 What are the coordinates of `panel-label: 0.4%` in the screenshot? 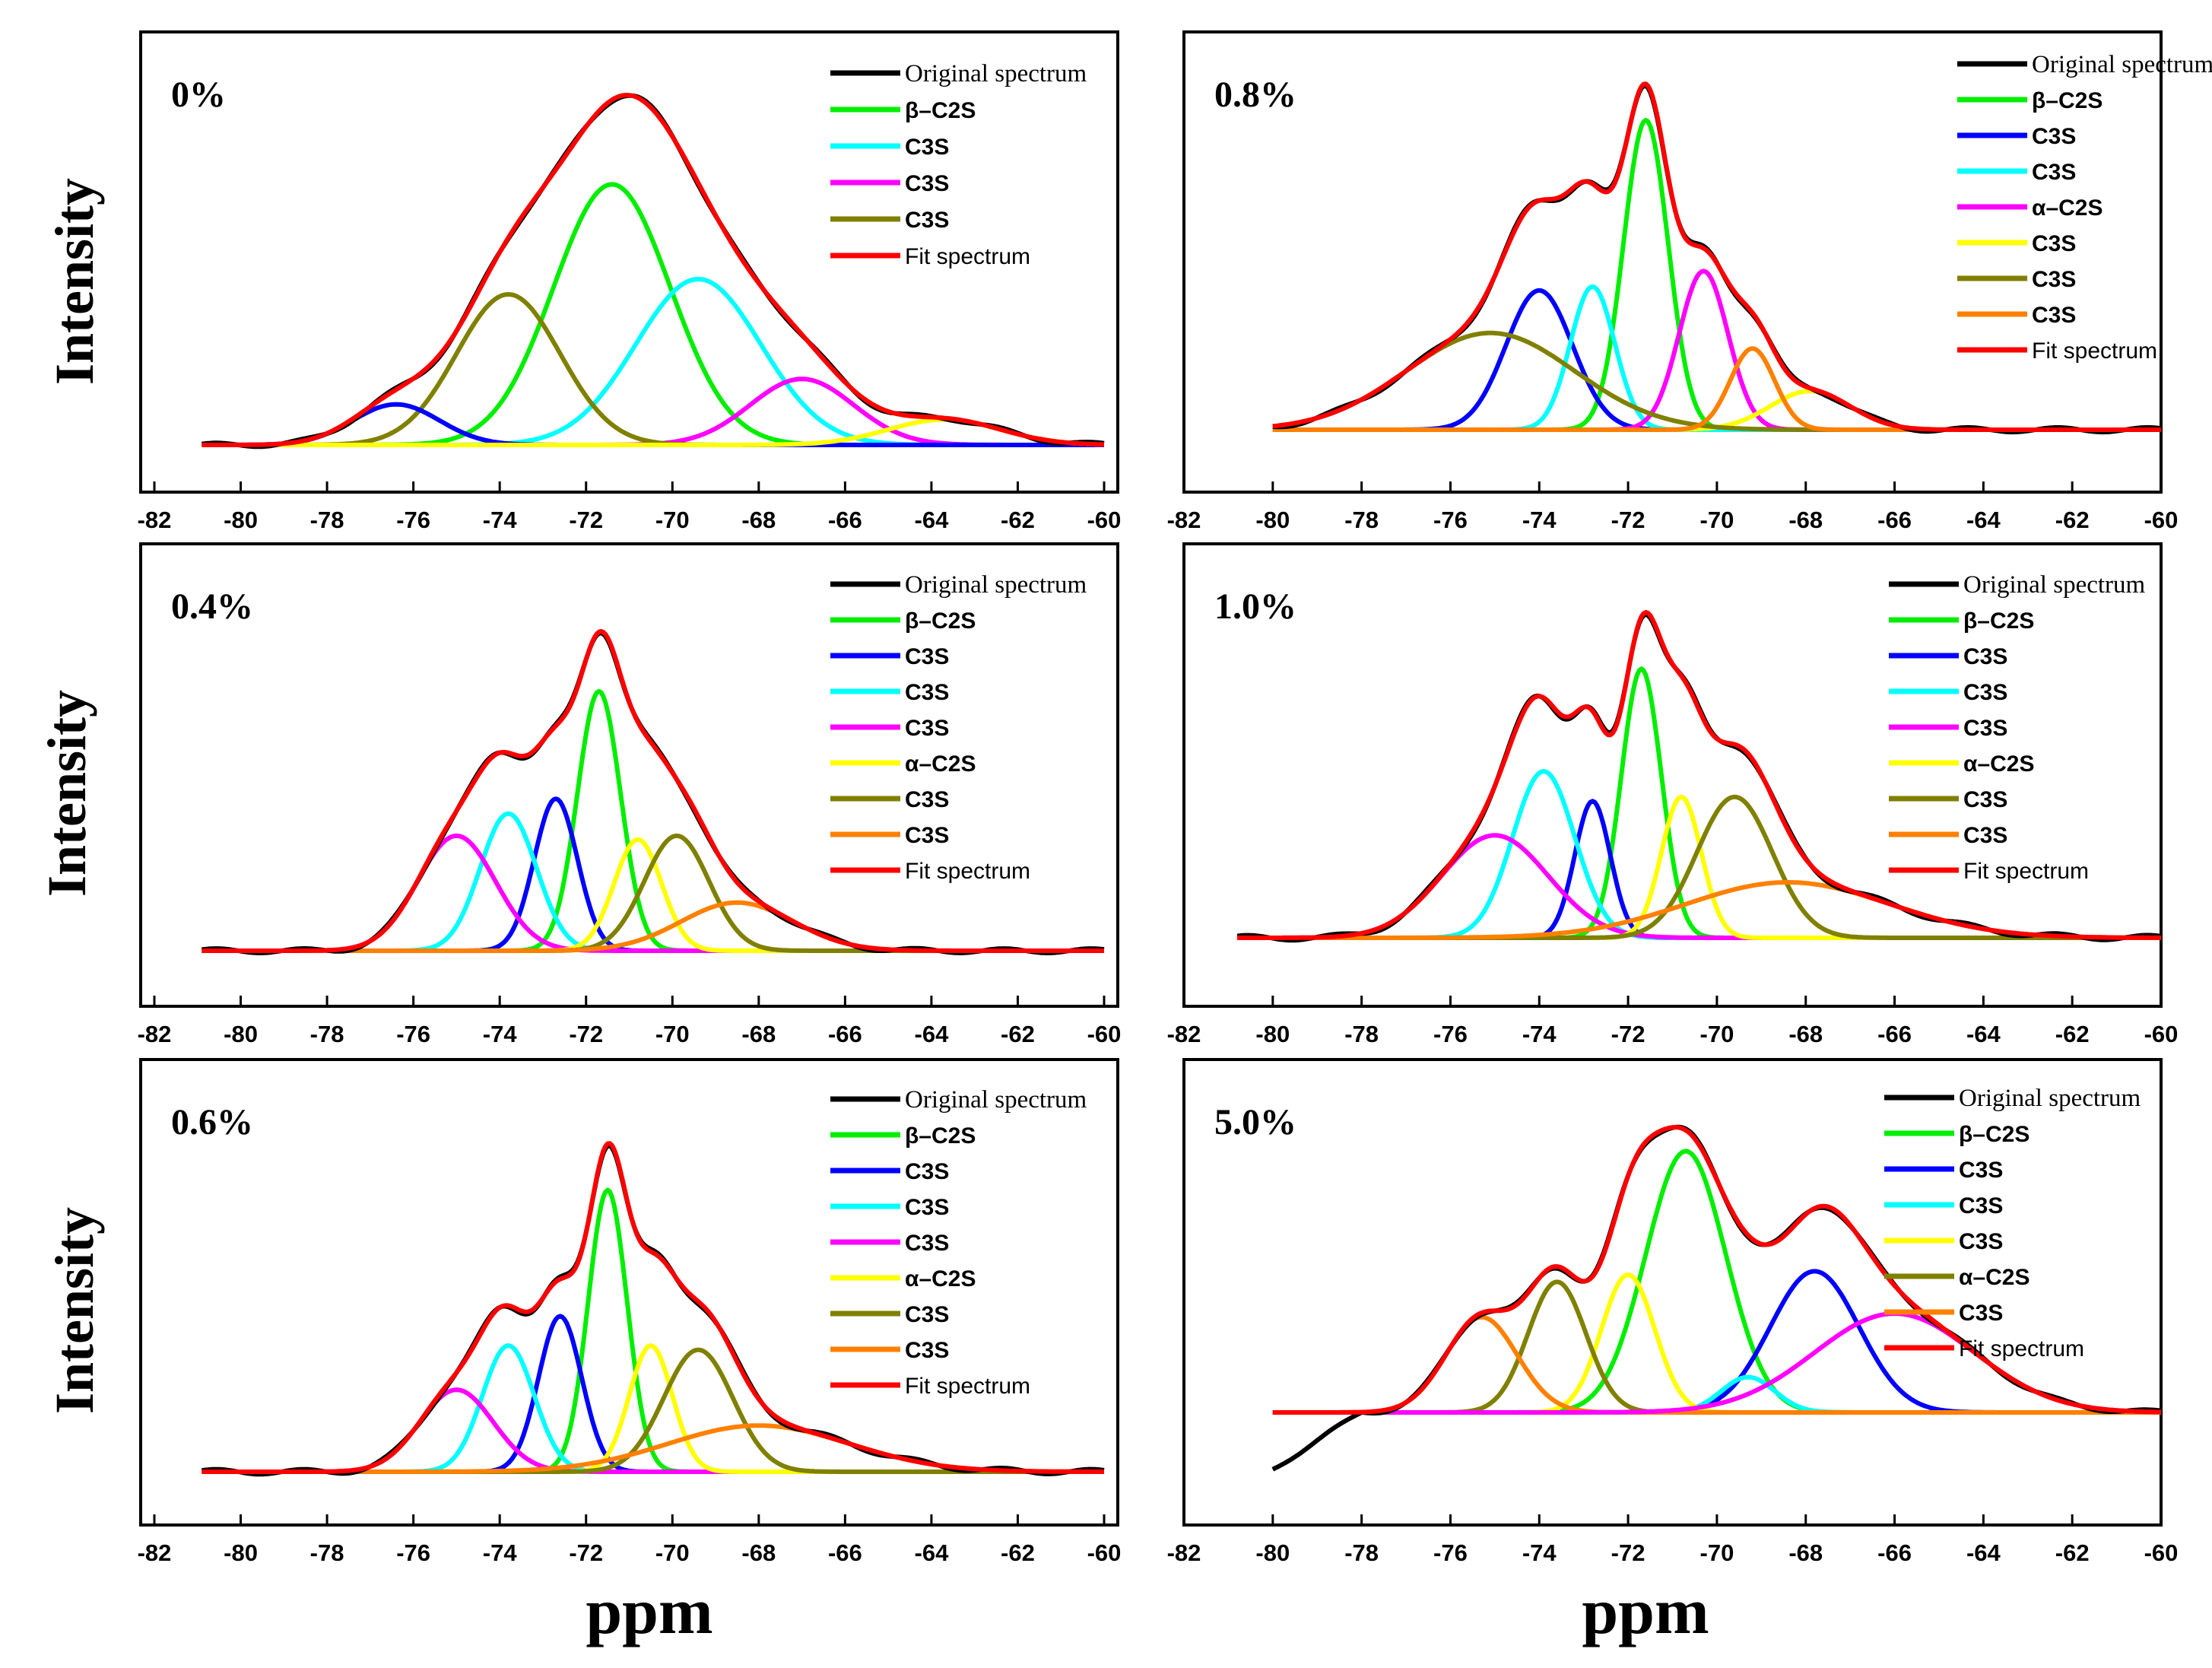 It's located at (212, 606).